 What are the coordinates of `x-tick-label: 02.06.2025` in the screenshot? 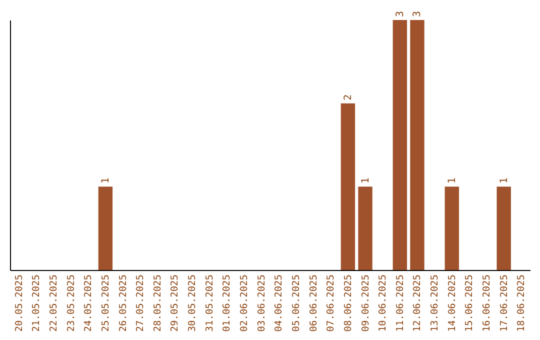 It's located at (244, 303).